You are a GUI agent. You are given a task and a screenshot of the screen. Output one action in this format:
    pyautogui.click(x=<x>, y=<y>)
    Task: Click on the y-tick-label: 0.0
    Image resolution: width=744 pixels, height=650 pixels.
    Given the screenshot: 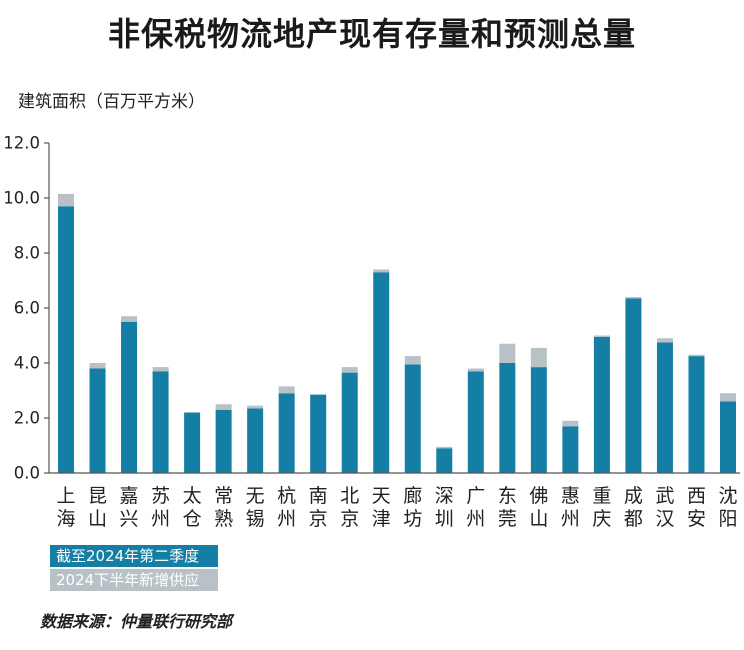 What is the action you would take?
    pyautogui.click(x=27, y=473)
    